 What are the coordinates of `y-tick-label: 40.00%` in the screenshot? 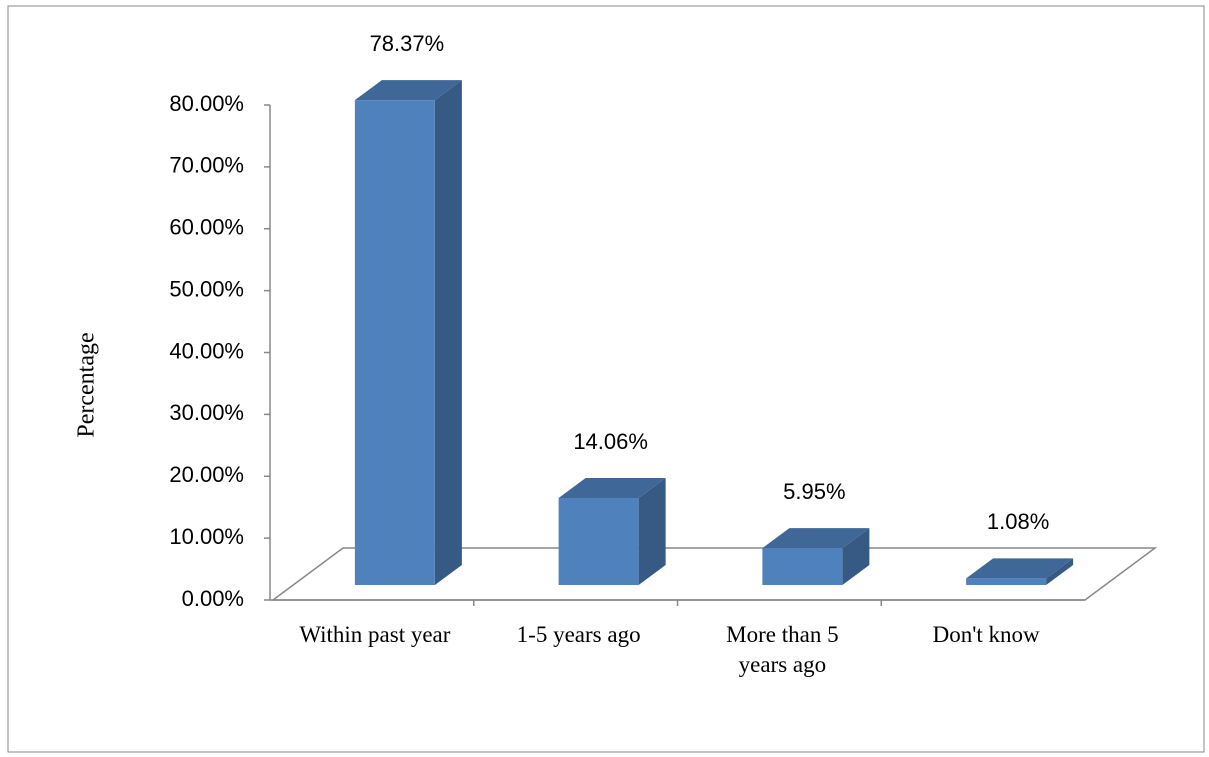 It's located at (206, 350).